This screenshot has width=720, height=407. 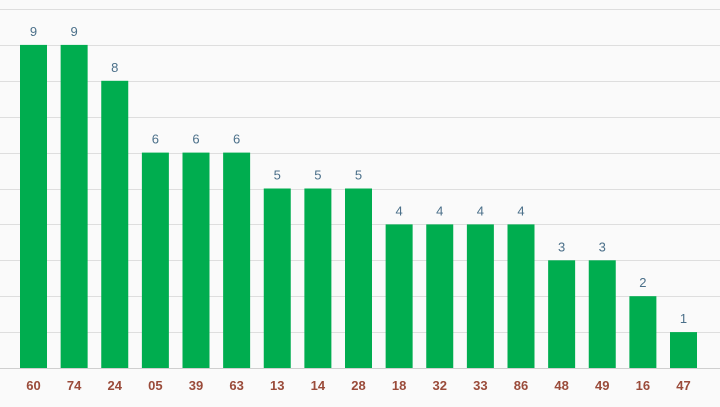 What do you see at coordinates (521, 385) in the screenshot?
I see `x-tick-label: 86` at bounding box center [521, 385].